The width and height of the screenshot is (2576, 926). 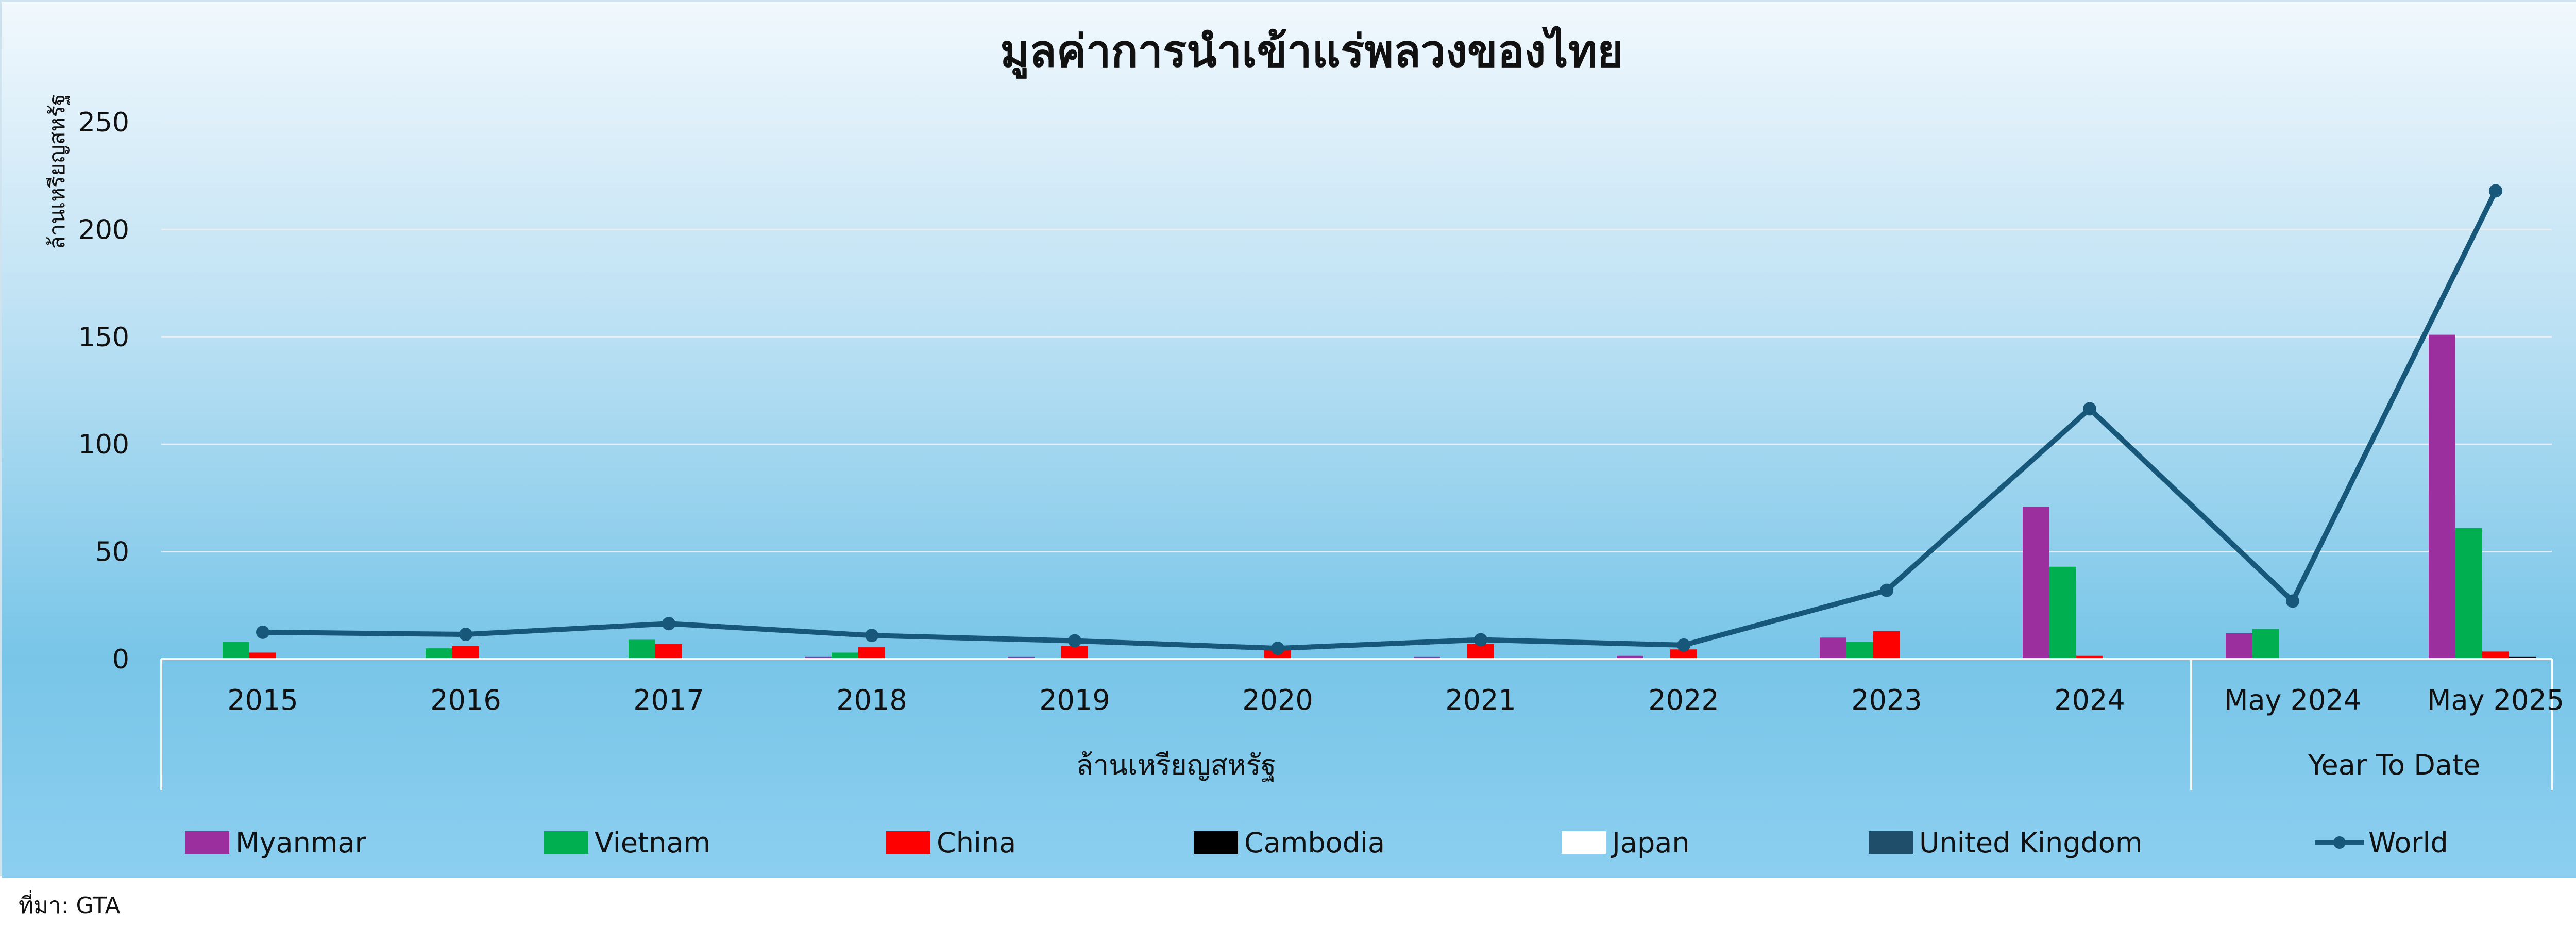 I want to click on point-world-2020, so click(x=1277, y=648).